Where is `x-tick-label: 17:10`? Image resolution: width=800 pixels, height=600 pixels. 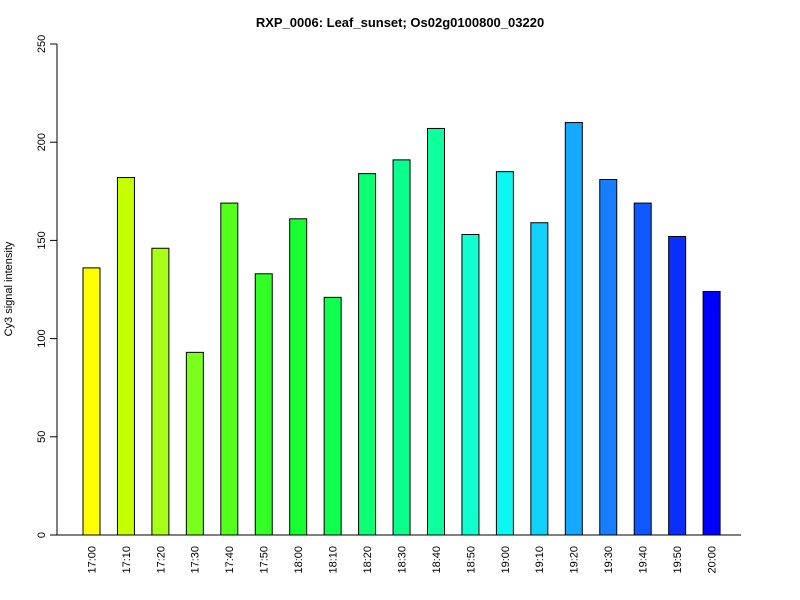
x-tick-label: 17:10 is located at coordinates (127, 560).